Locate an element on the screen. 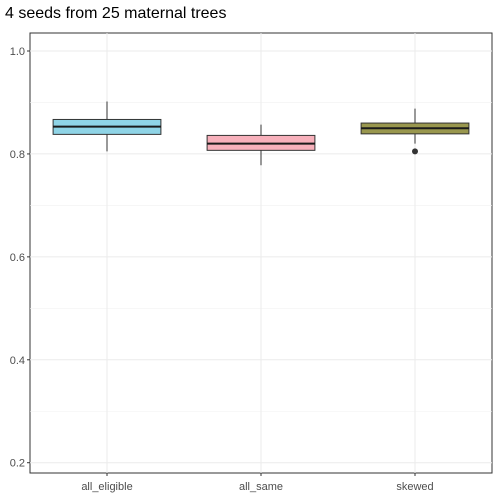 Image resolution: width=500 pixels, height=500 pixels. x-tick-label: all_eligible is located at coordinates (106, 487).